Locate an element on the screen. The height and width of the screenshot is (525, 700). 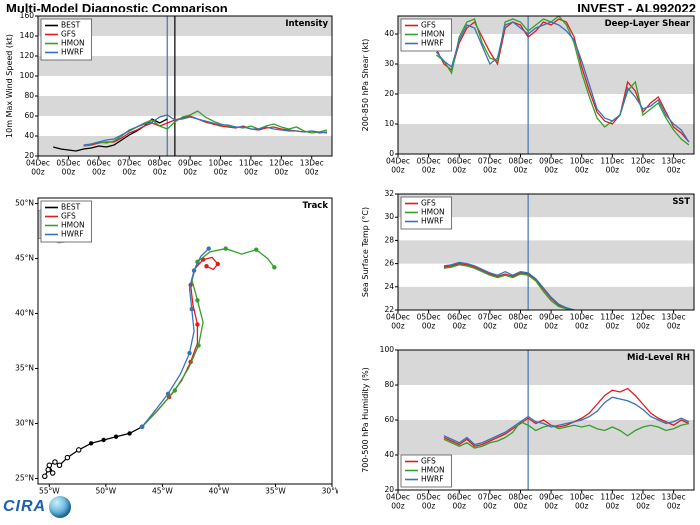
cira-logo: CIRA is located at coordinates (37, 507).